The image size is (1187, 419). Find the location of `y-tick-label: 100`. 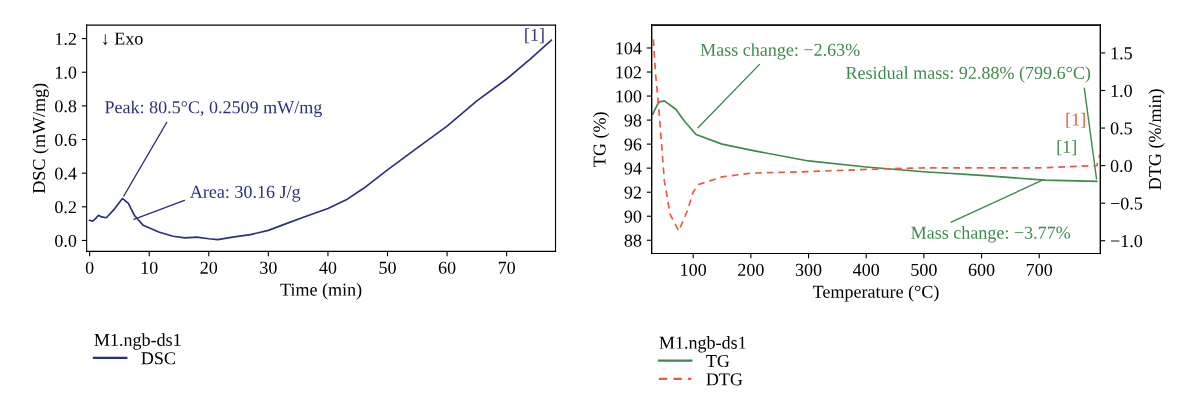

y-tick-label: 100 is located at coordinates (629, 96).